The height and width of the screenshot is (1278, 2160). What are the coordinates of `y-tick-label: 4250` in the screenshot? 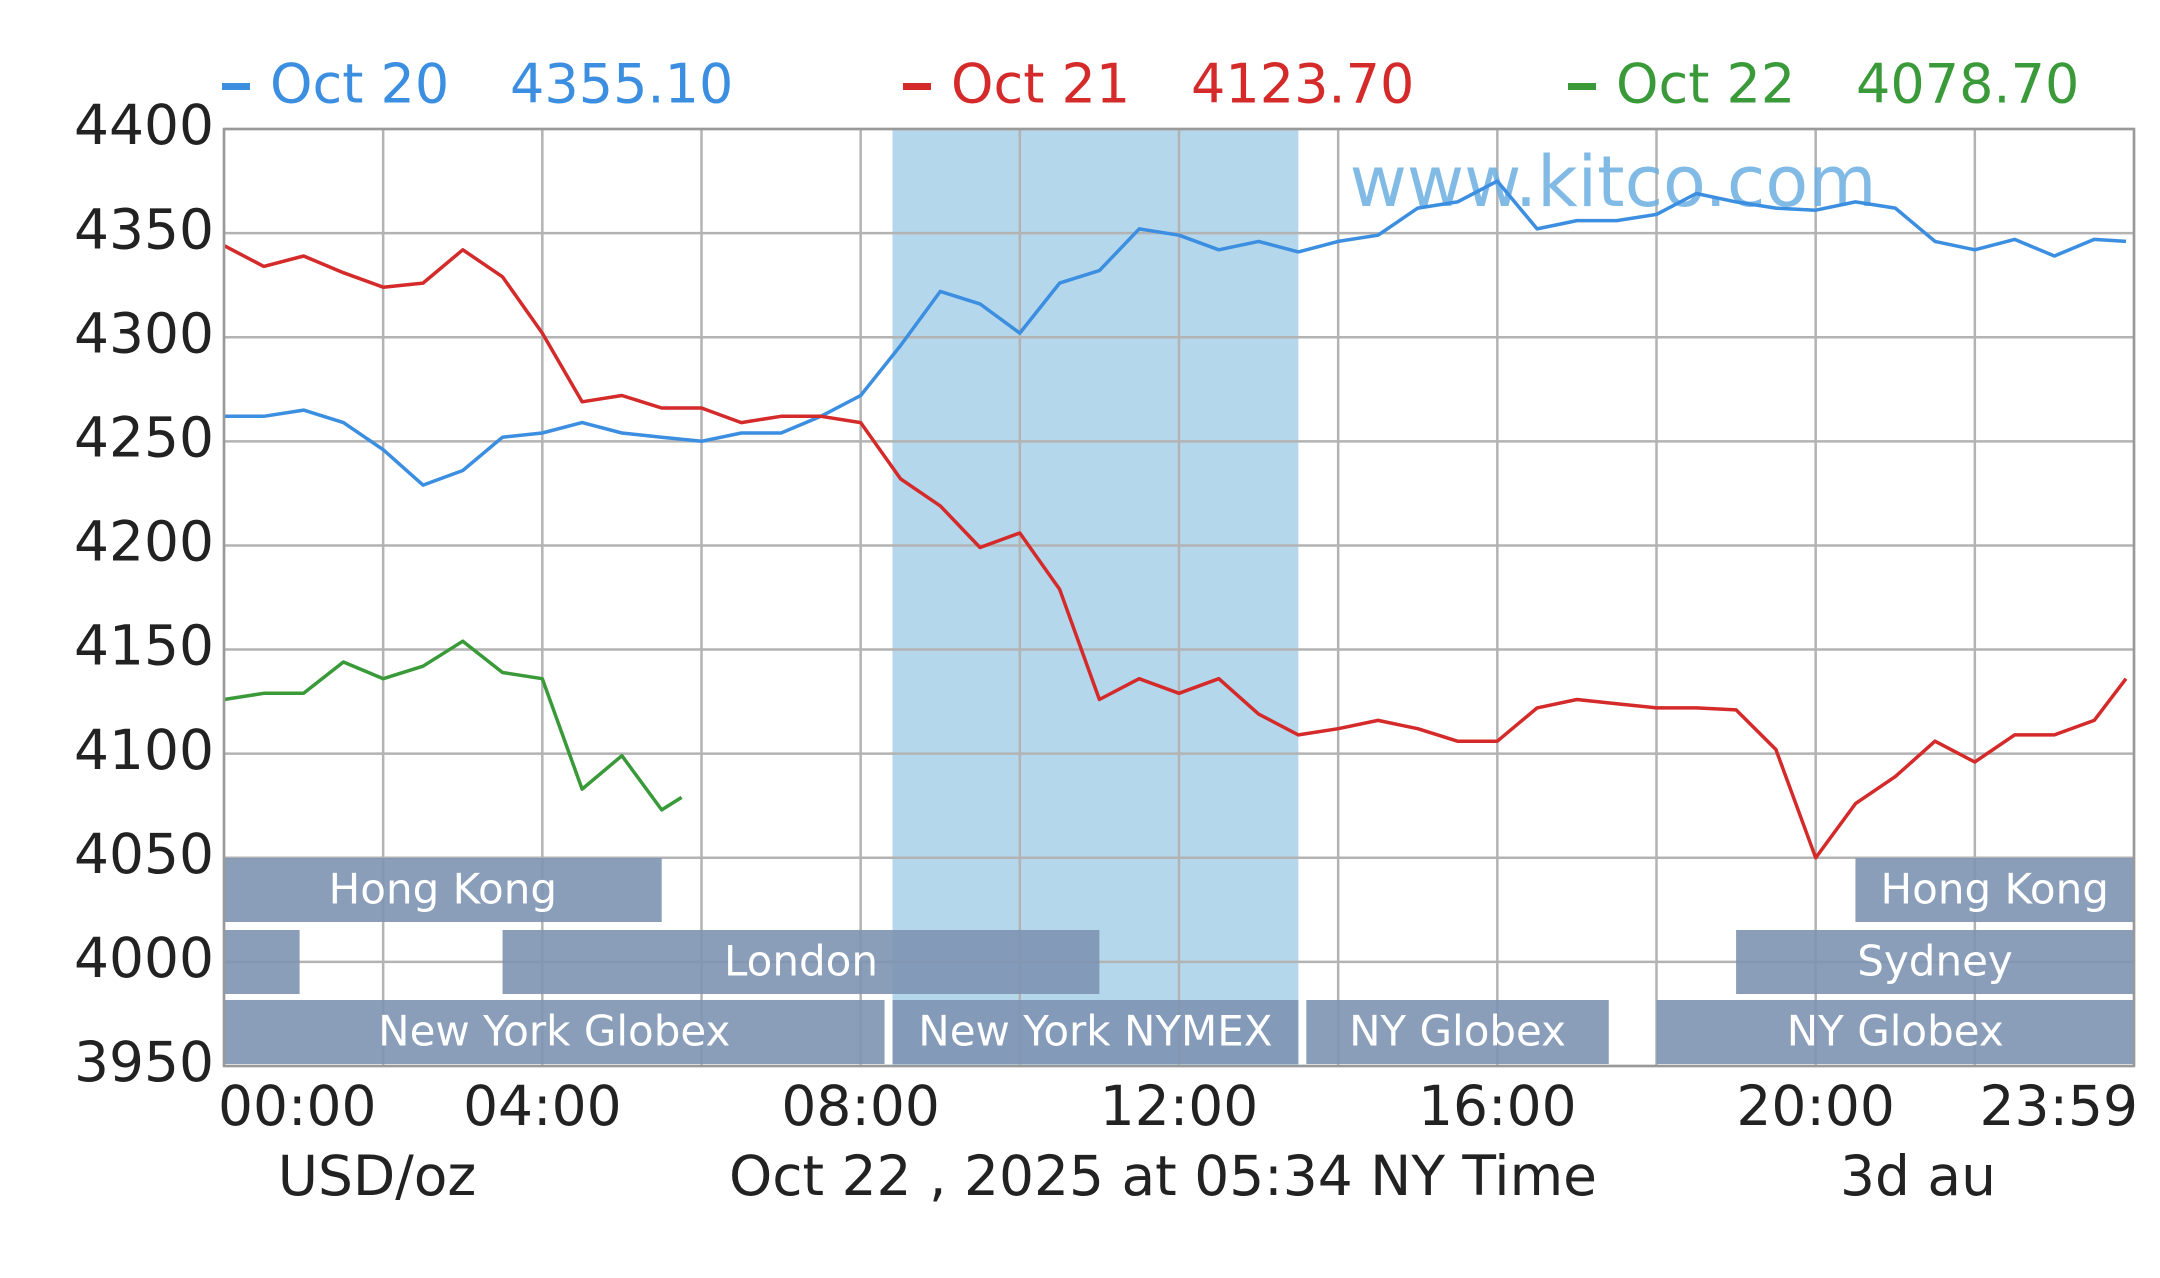 It's located at (144, 437).